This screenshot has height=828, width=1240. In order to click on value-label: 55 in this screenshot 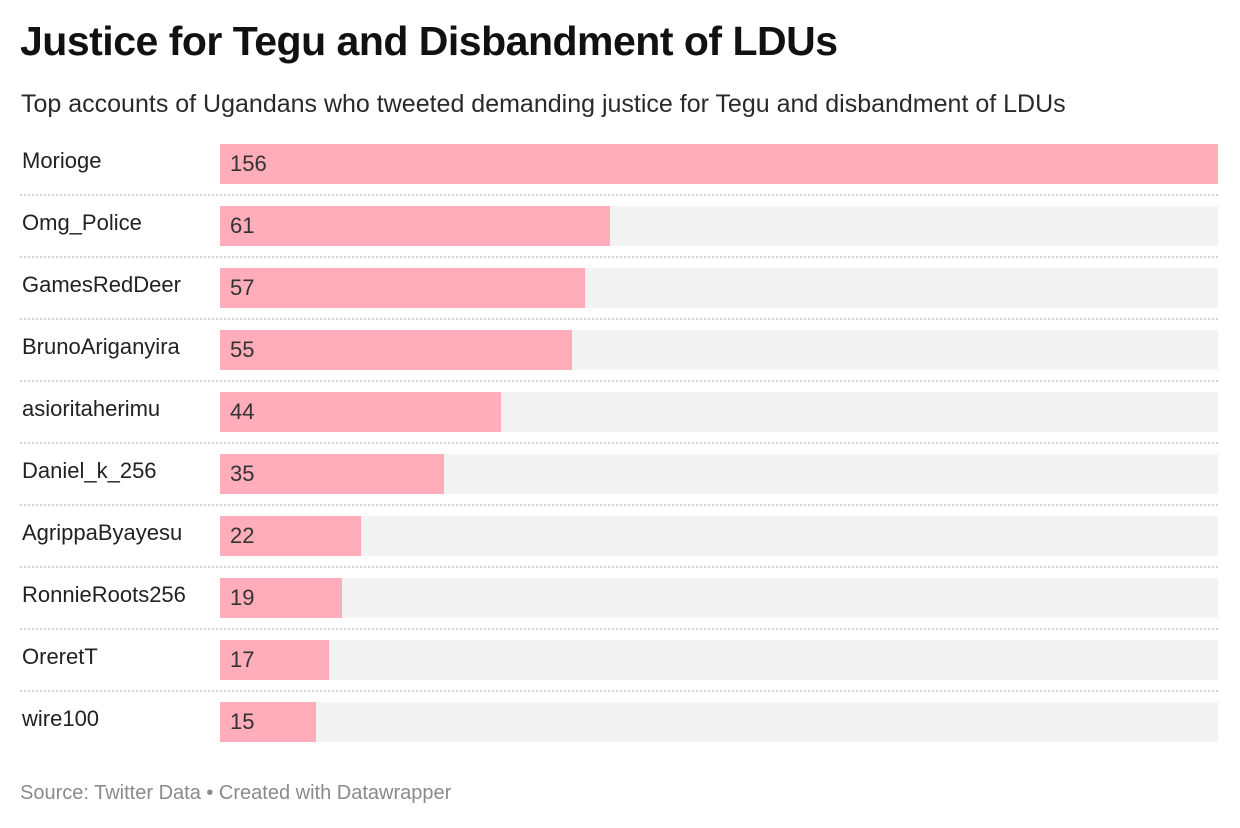, I will do `click(242, 349)`.